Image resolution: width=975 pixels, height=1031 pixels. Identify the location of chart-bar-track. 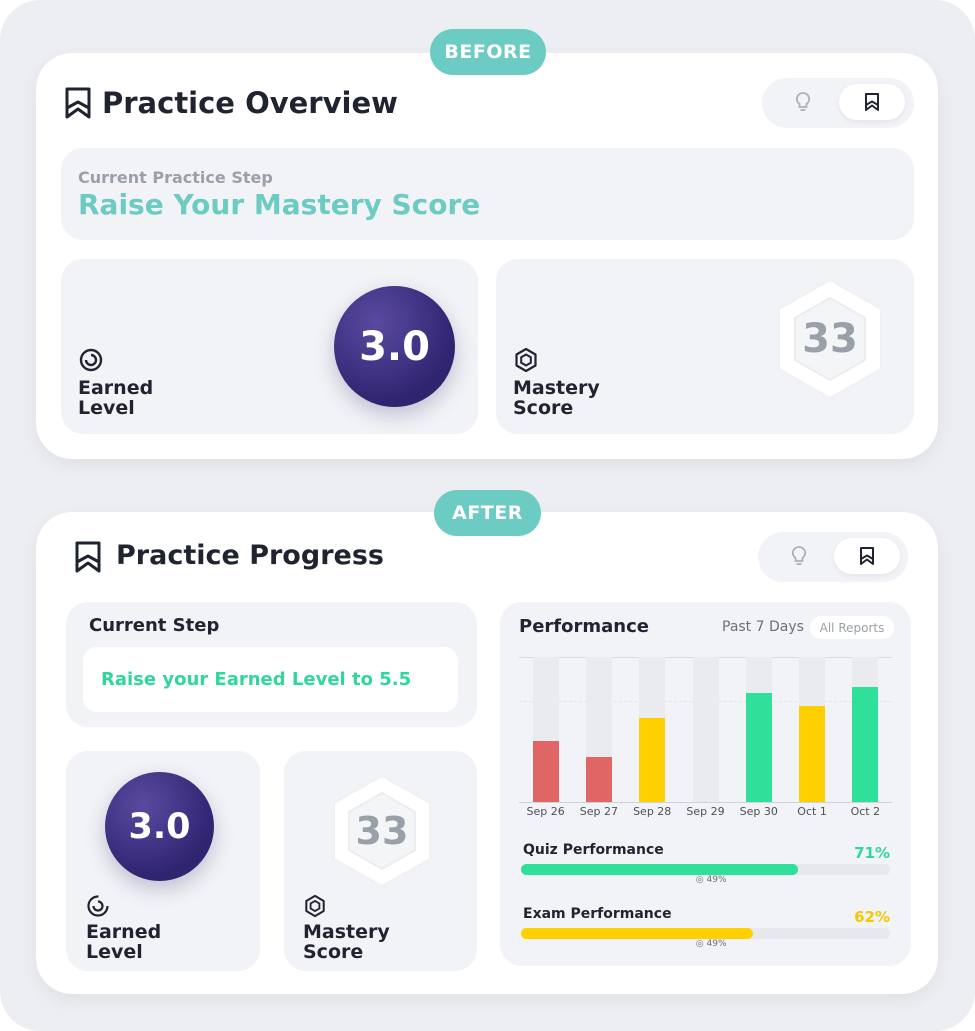
(705, 729).